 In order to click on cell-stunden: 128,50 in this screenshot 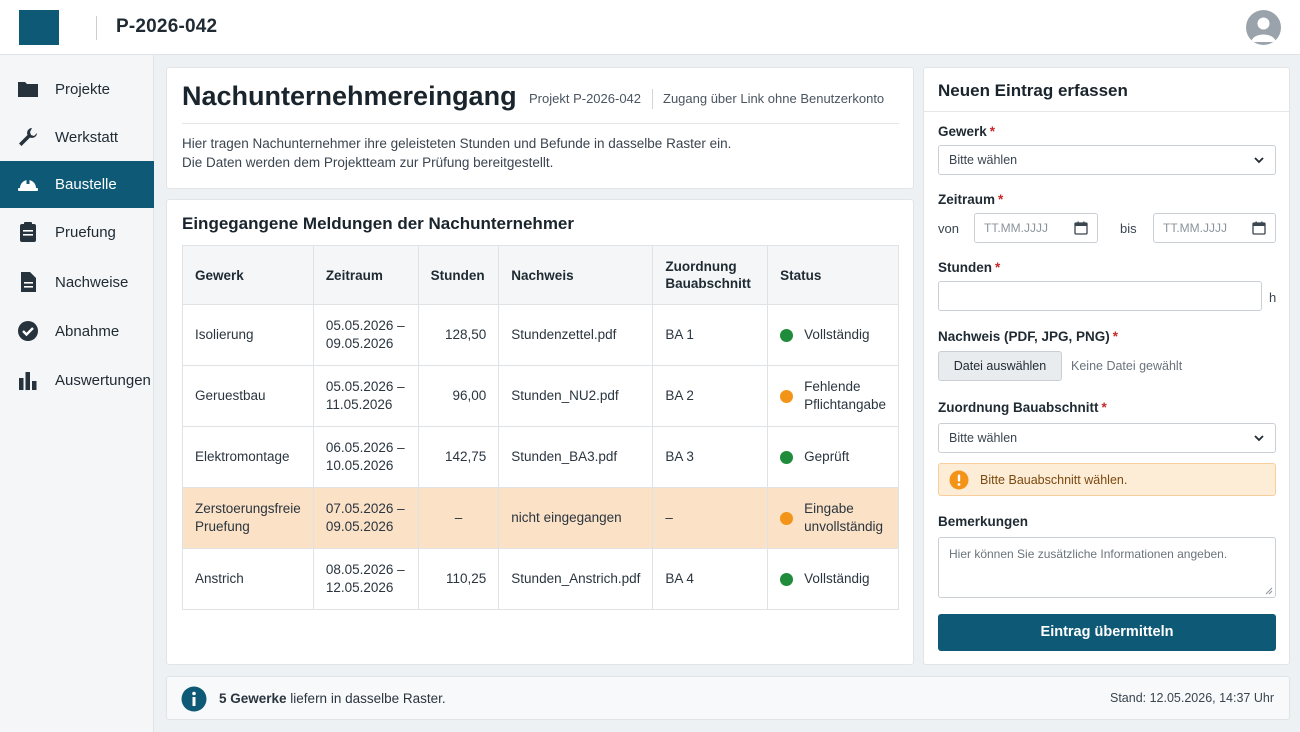, I will do `click(458, 335)`.